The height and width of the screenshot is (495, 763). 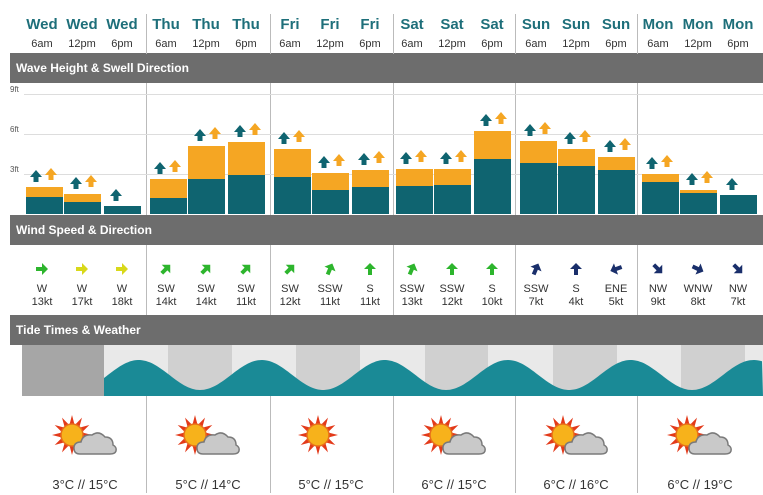 What do you see at coordinates (454, 484) in the screenshot?
I see `temperature-range: 6°C // 15°C` at bounding box center [454, 484].